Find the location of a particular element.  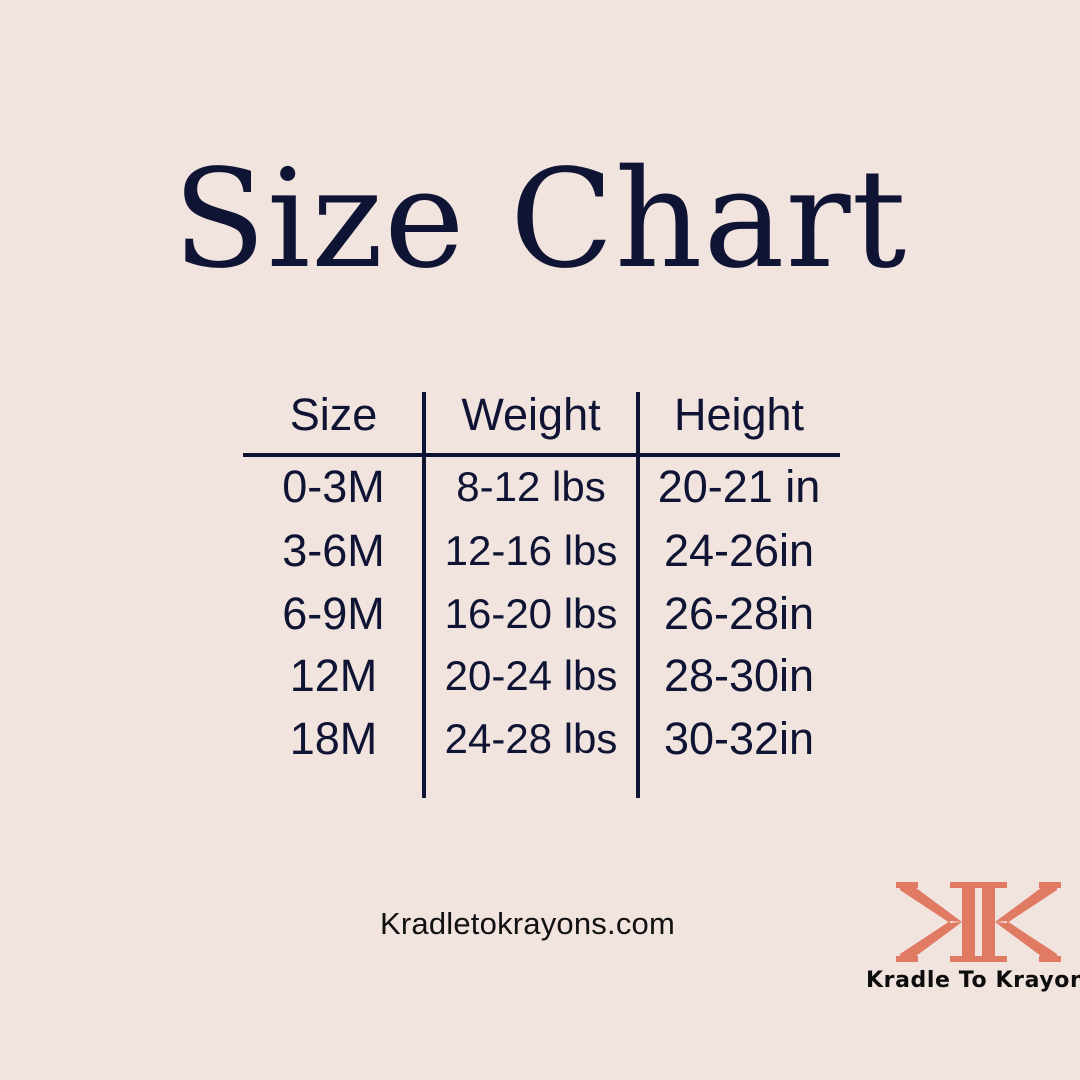

column-header-height: Height is located at coordinates (739, 414).